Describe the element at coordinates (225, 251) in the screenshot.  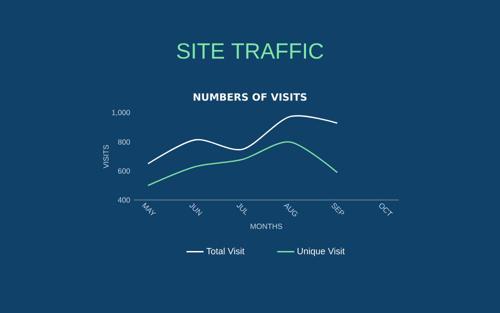
I see `legend-label: Total Visit` at that location.